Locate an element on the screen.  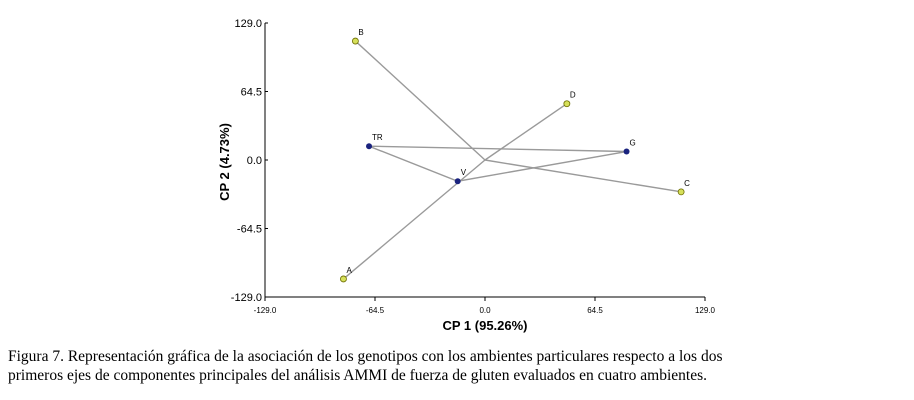
environment-label: A is located at coordinates (349, 270).